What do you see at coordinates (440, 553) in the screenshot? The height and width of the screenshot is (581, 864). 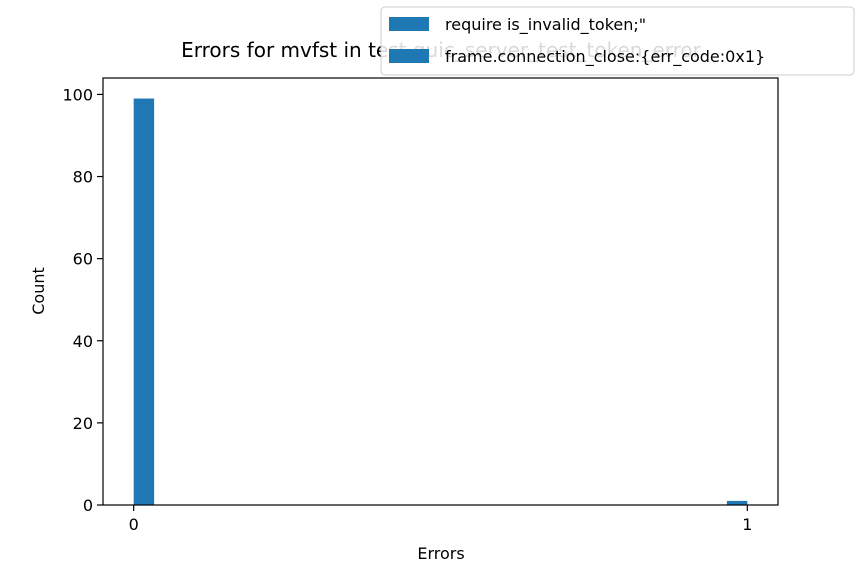 I see `x-axis-label: Errors` at bounding box center [440, 553].